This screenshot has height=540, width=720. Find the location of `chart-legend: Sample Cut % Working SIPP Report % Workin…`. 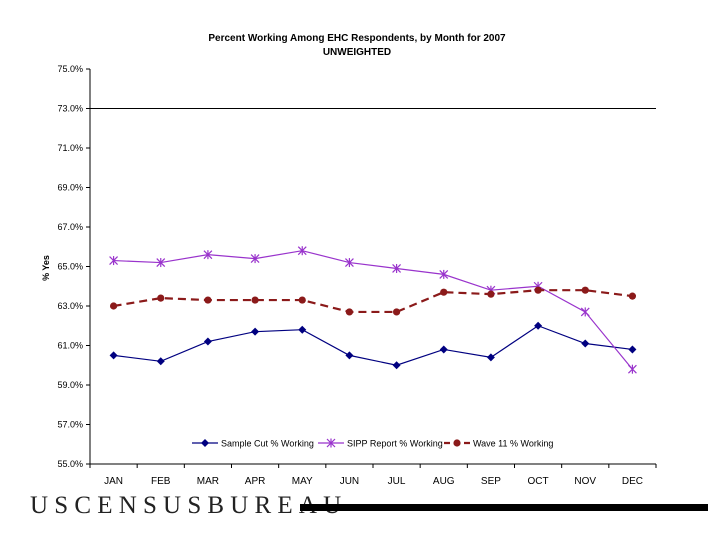

chart-legend: Sample Cut % Working SIPP Report % Workin… is located at coordinates (372, 443).